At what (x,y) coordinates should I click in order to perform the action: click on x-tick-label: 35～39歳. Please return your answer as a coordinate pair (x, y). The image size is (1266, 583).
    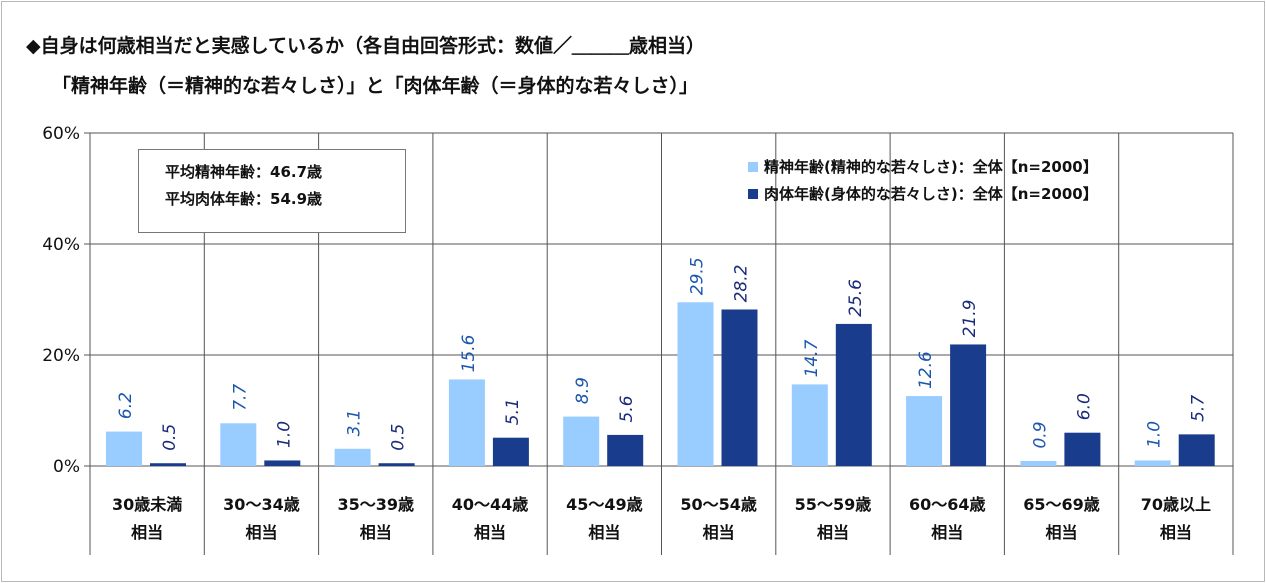
    Looking at the image, I should click on (375, 504).